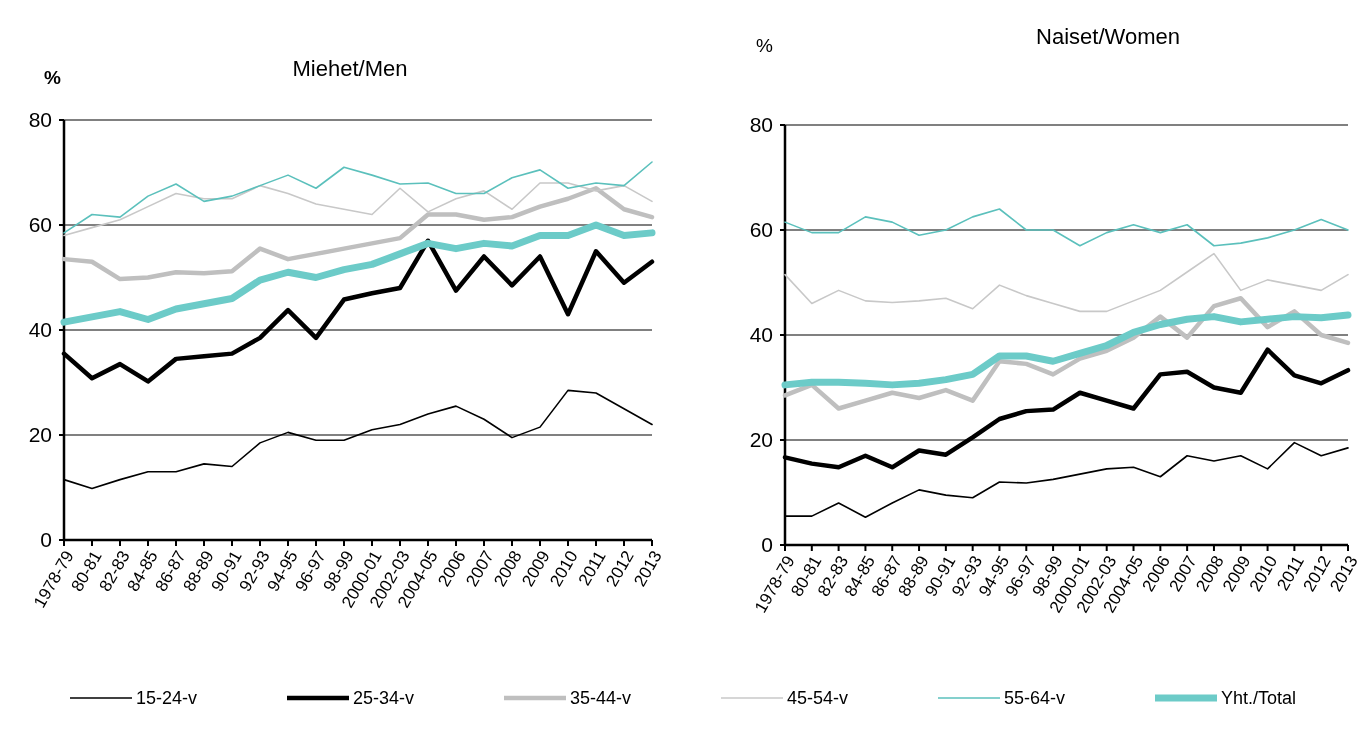 This screenshot has height=730, width=1366. I want to click on chart-title: Naiset/Women, so click(1108, 36).